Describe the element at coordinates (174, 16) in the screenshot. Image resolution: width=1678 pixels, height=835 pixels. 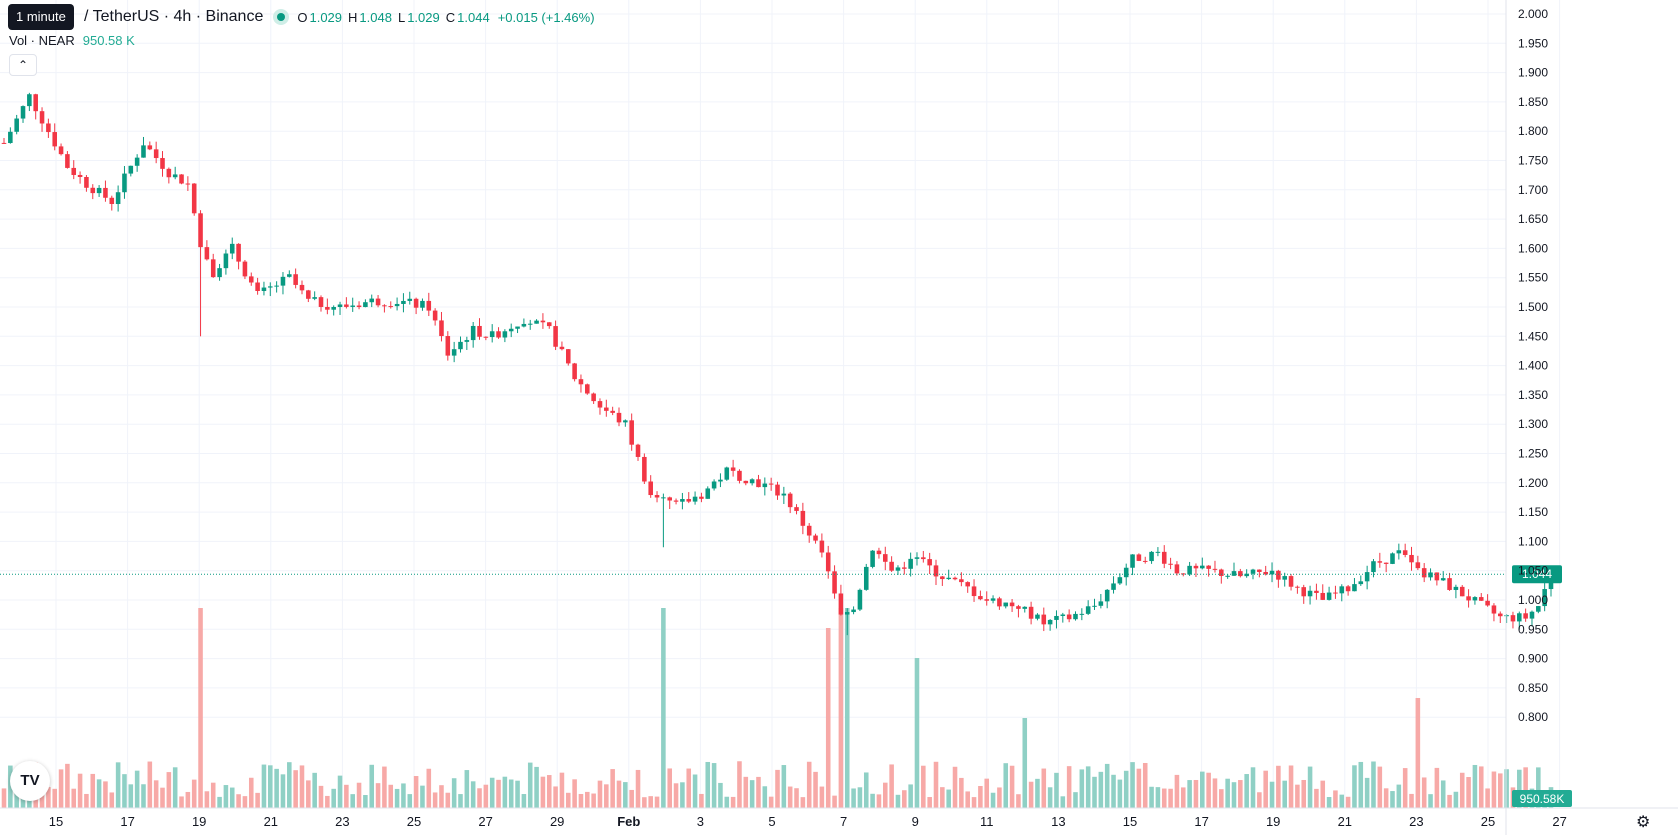
I see `symbol-title: / TetherUS · 4h · Binance` at that location.